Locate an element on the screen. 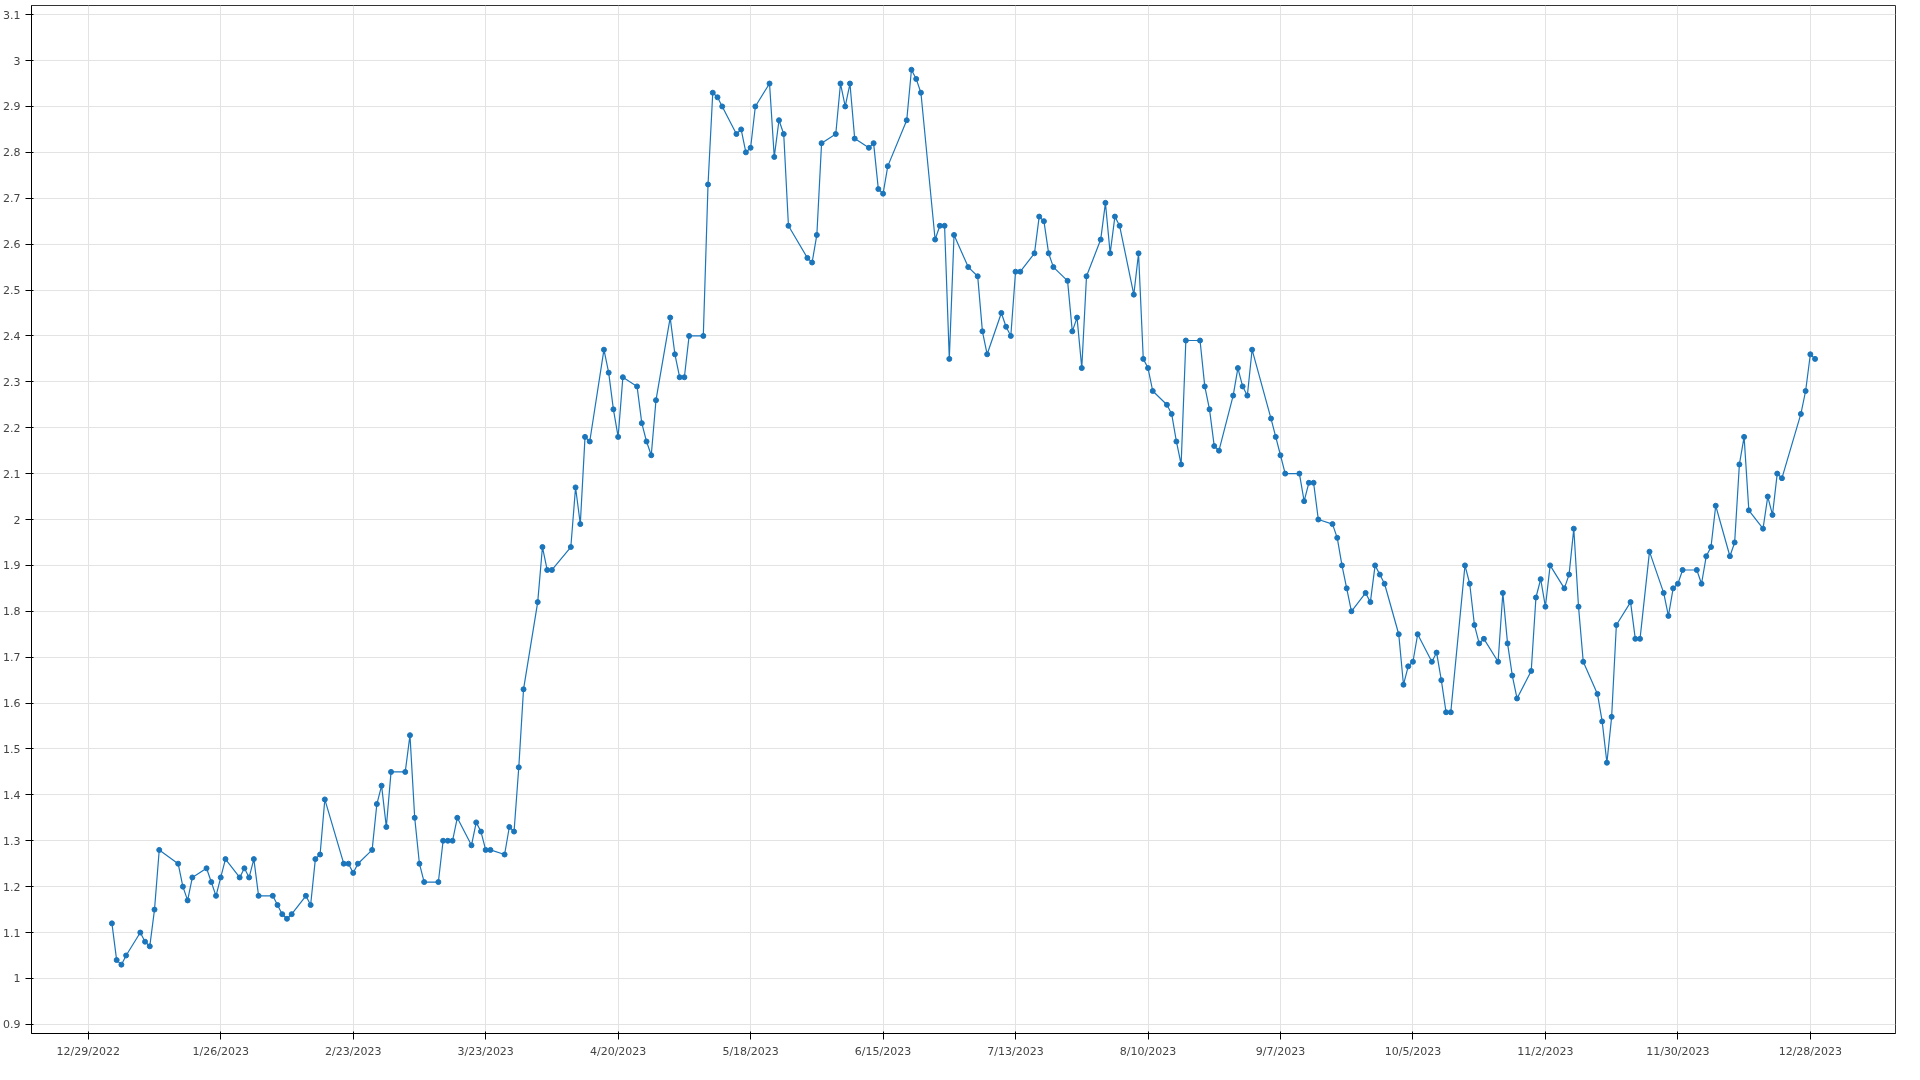 This screenshot has height=1080, width=1920. y-tick-label: 2.2 is located at coordinates (12, 428).